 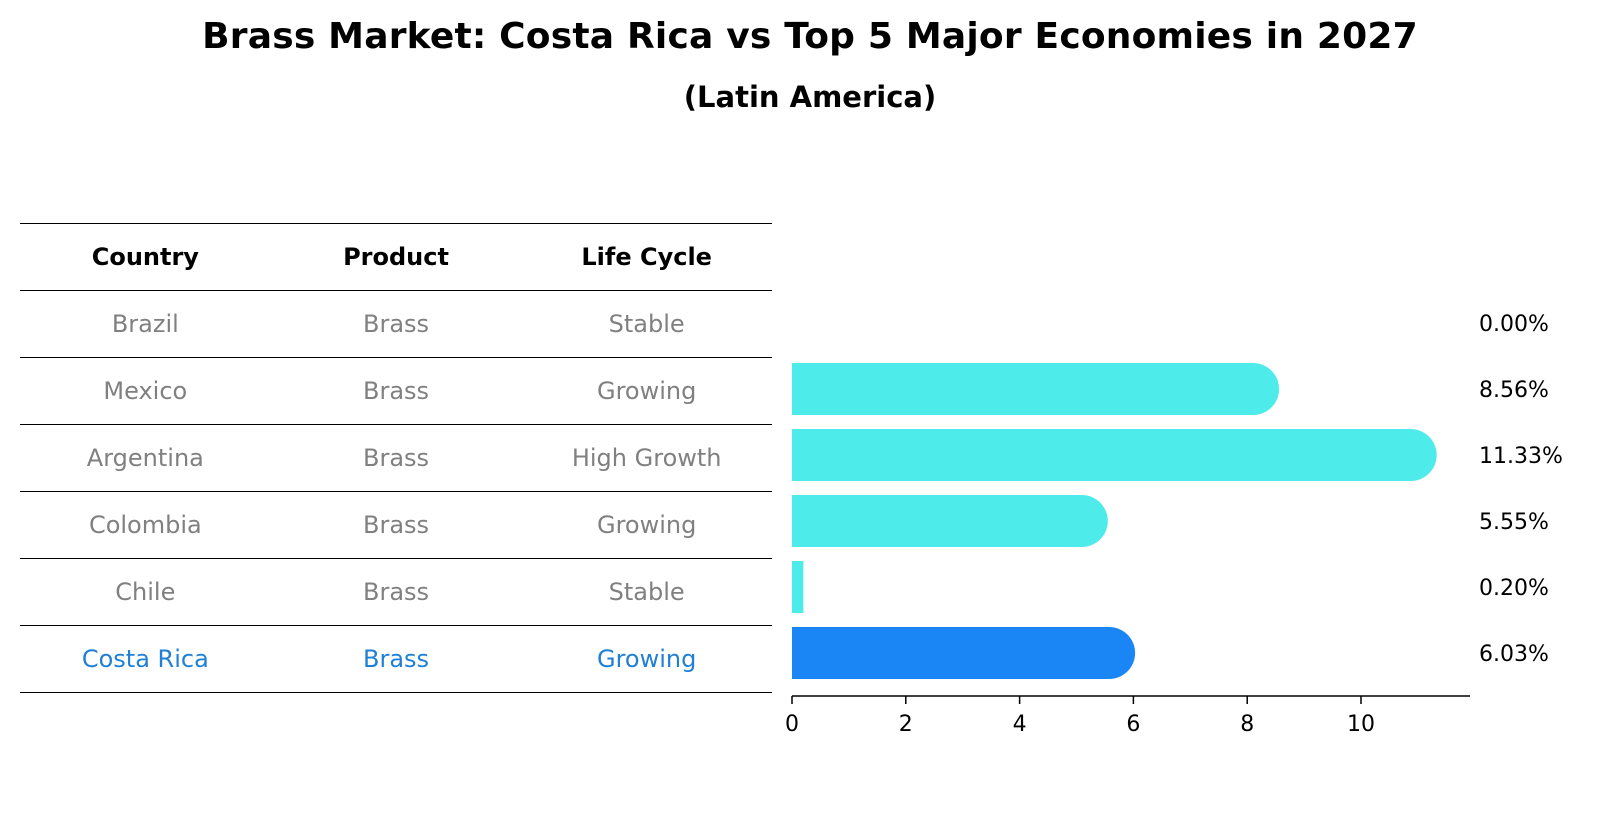 I want to click on country-cell: Argentina, so click(x=145, y=458).